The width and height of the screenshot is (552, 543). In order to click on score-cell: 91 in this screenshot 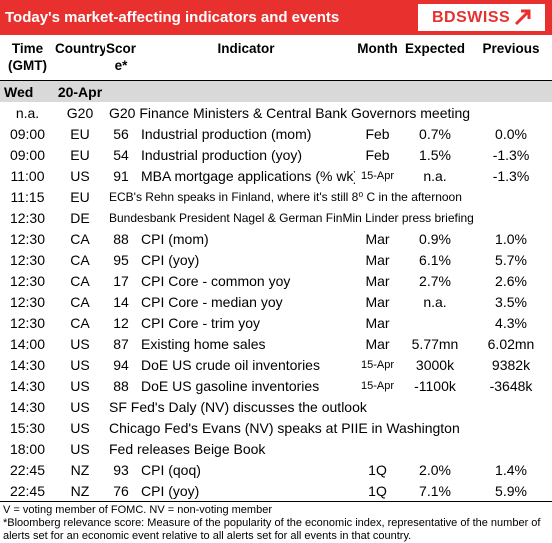, I will do `click(121, 175)`.